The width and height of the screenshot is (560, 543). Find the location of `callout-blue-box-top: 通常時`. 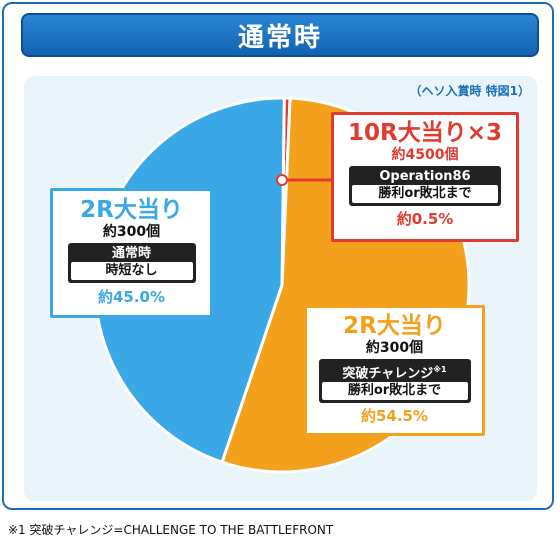

callout-blue-box-top: 通常時 is located at coordinates (131, 253).